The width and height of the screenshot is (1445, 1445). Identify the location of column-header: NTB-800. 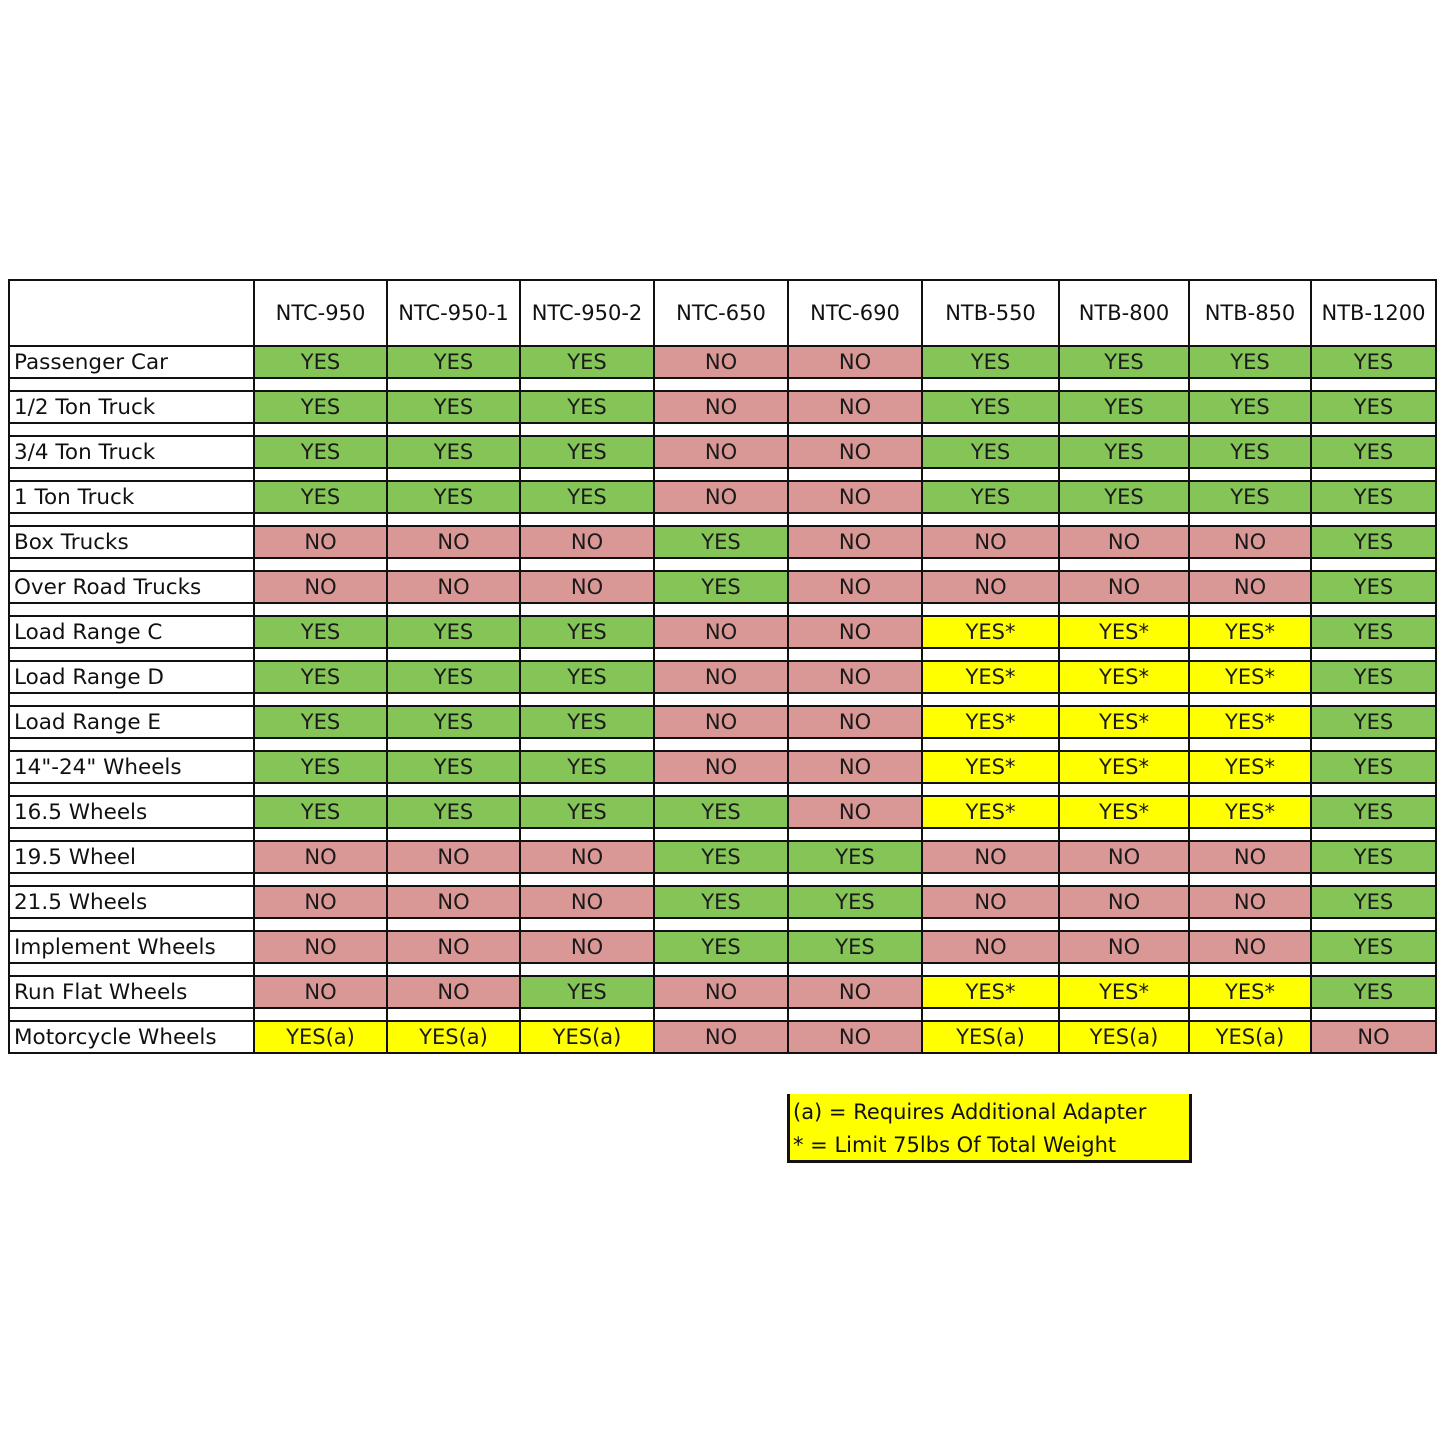
(1124, 313).